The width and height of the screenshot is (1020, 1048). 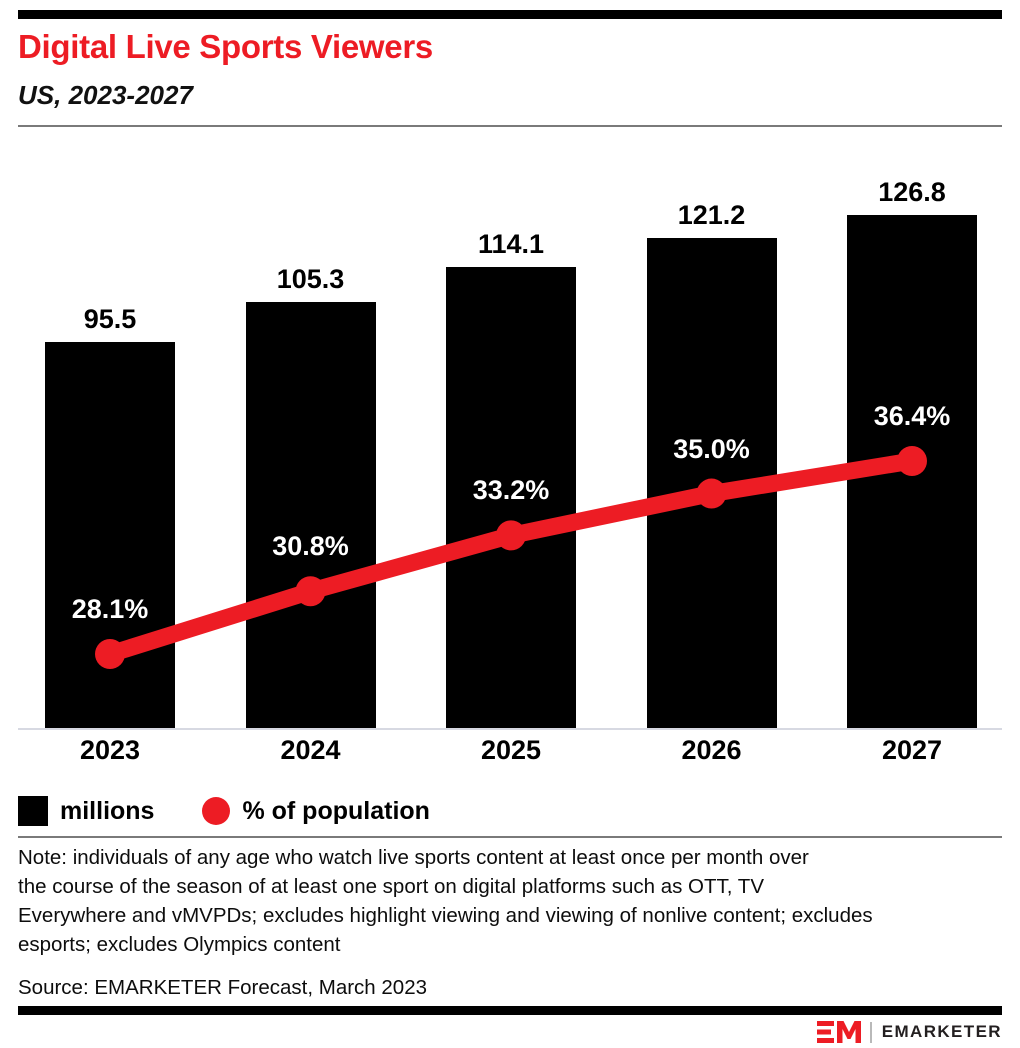 What do you see at coordinates (216, 811) in the screenshot?
I see `legend-circle-icon` at bounding box center [216, 811].